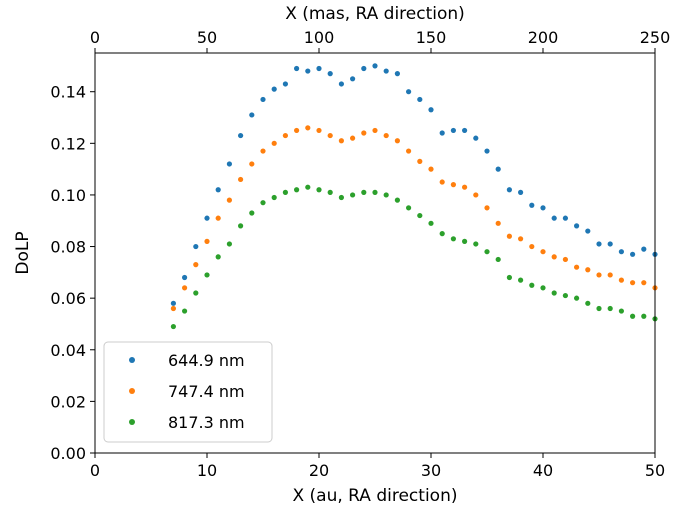  What do you see at coordinates (375, 14) in the screenshot?
I see `top-x-axis-label: X (mas, RA direction)` at bounding box center [375, 14].